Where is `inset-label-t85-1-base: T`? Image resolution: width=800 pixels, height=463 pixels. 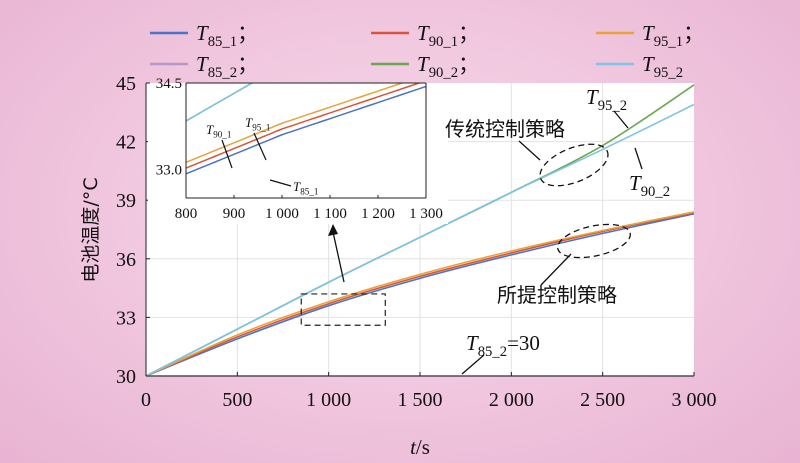 inset-label-t85-1-base: T is located at coordinates (297, 186).